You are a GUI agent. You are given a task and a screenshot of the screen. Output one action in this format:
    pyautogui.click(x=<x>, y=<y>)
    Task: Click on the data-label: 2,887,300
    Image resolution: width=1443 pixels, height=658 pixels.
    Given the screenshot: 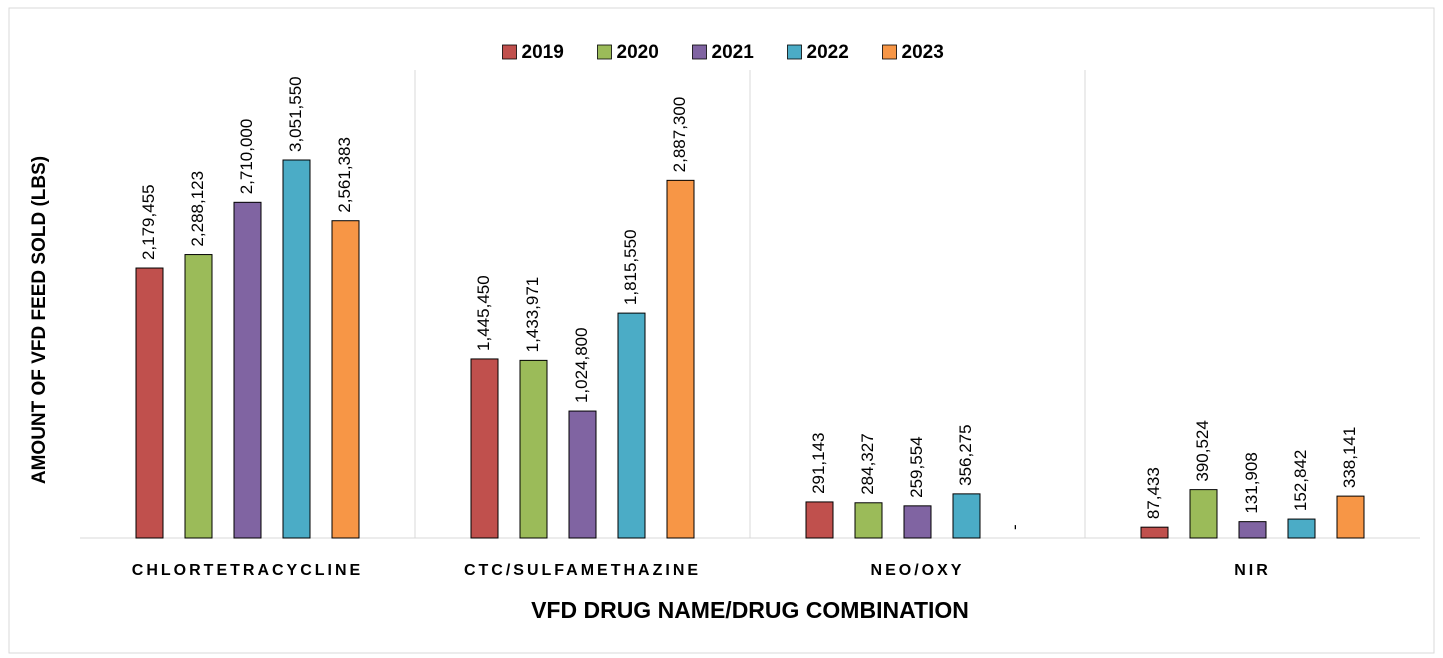 What is the action you would take?
    pyautogui.click(x=679, y=135)
    